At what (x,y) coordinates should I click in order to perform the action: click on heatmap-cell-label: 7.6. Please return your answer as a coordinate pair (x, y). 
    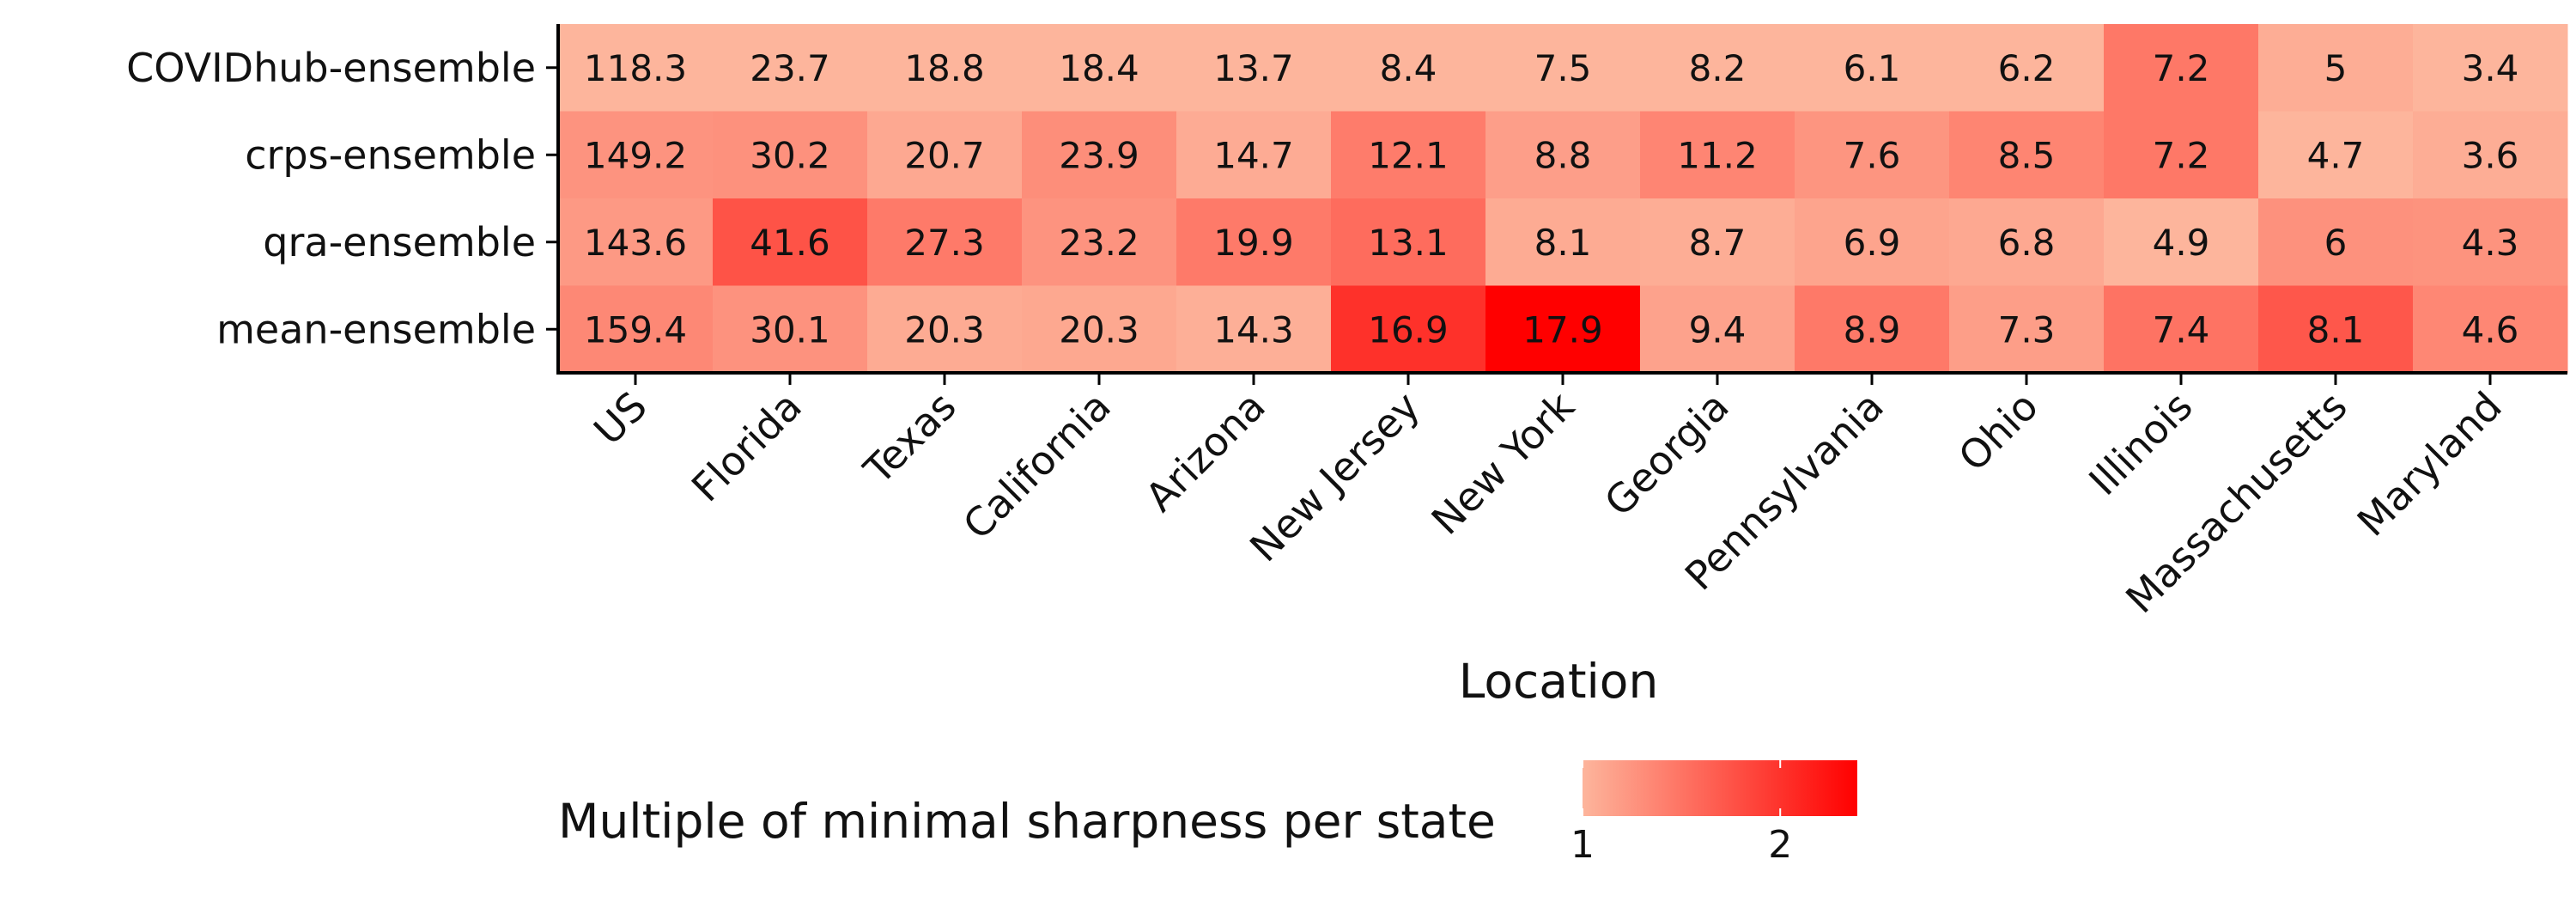
    Looking at the image, I should click on (1872, 155).